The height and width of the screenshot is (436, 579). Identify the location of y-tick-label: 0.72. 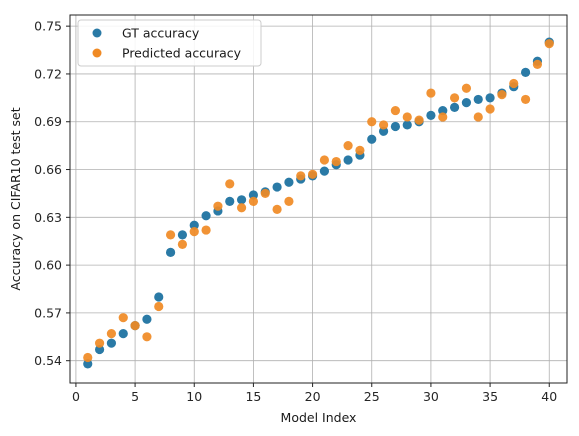
(48, 73).